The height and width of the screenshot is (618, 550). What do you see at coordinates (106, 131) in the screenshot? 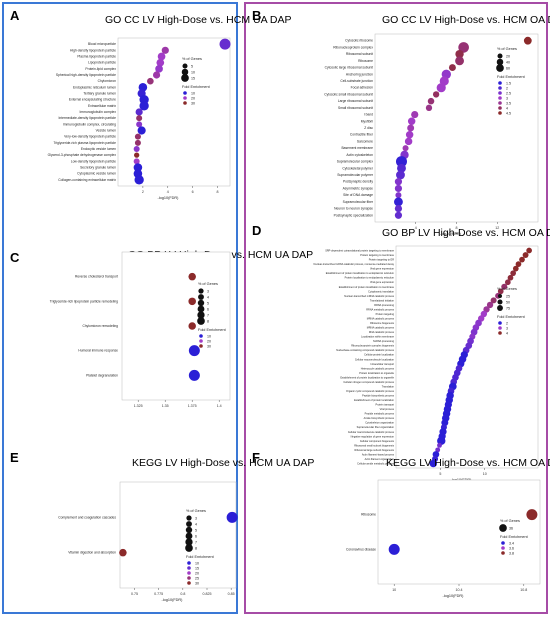
I see `category-label: Vesicle lumen` at bounding box center [106, 131].